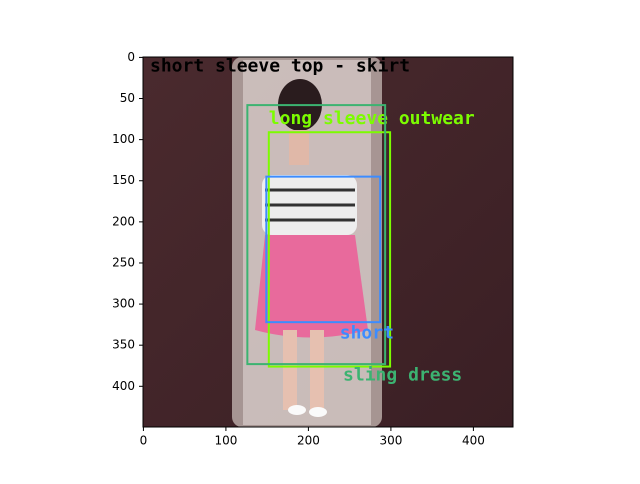 This screenshot has width=640, height=484. I want to click on y-tick-label: 300, so click(123, 304).